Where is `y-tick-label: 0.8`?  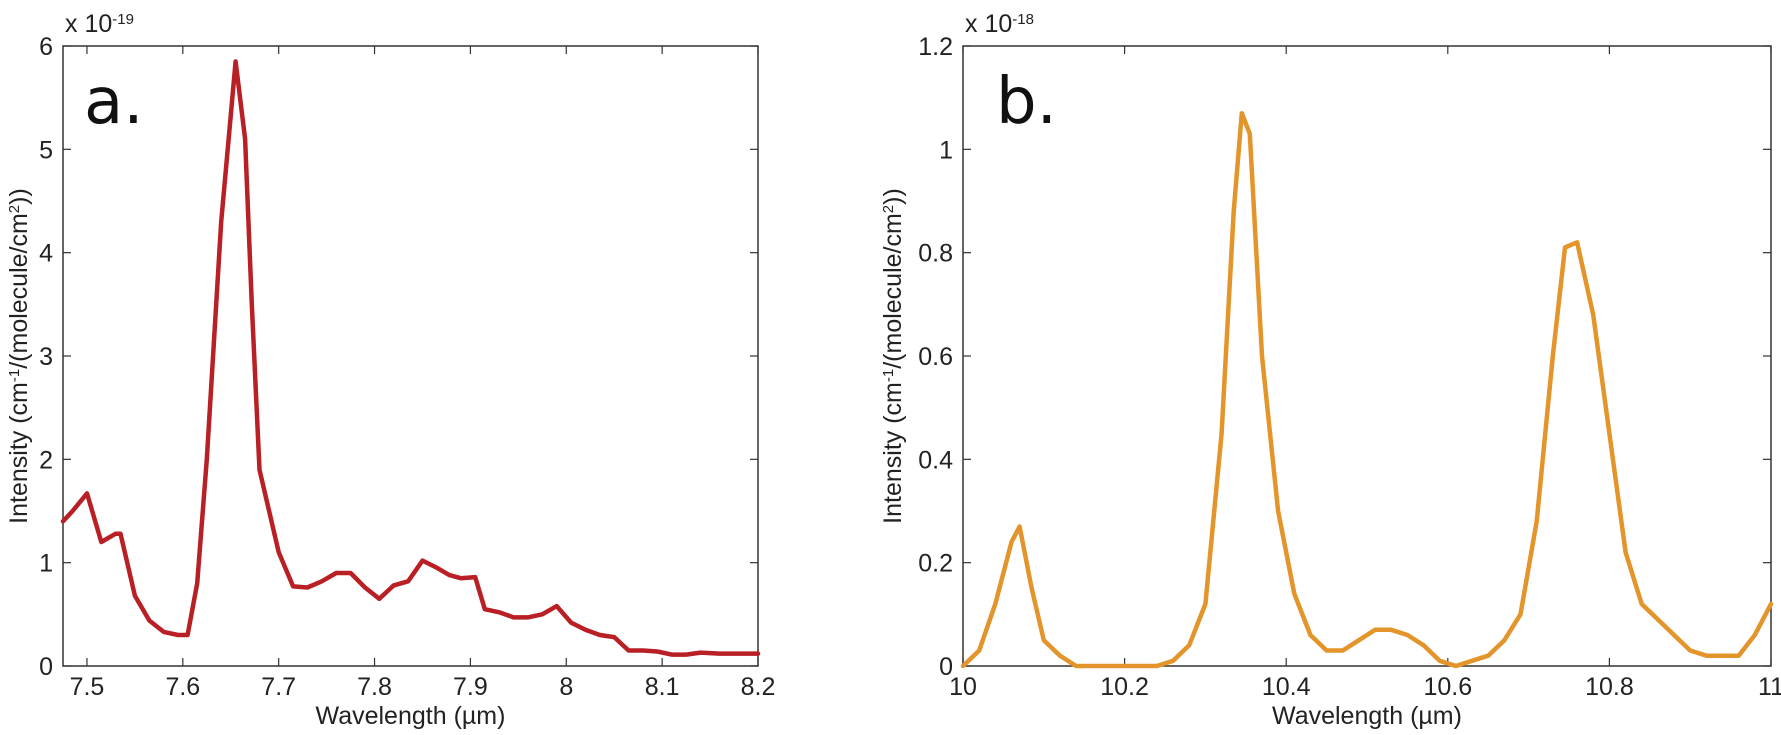 y-tick-label: 0.8 is located at coordinates (935, 254).